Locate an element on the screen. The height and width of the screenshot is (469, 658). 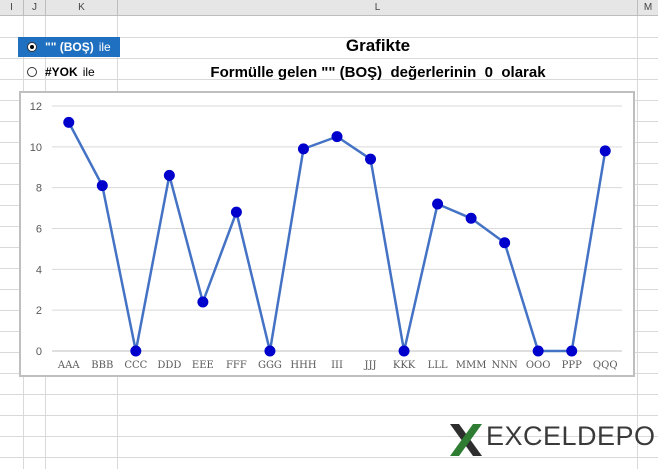
option-bos-suffix: ile is located at coordinates (104, 47).